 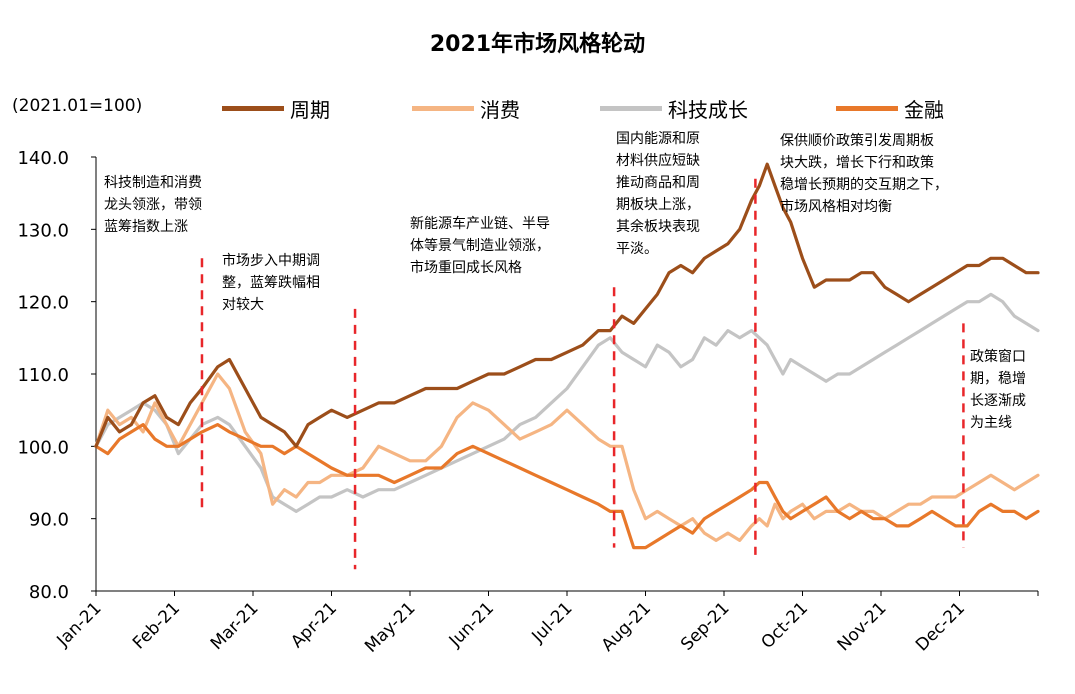 I want to click on y-tick-label: 110.0, so click(x=43, y=375).